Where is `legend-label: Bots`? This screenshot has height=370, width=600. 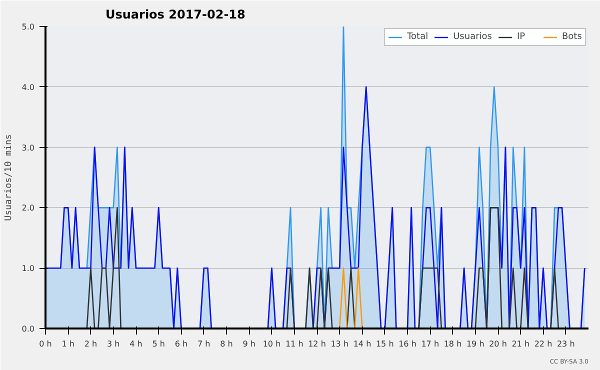
legend-label: Bots is located at coordinates (572, 37).